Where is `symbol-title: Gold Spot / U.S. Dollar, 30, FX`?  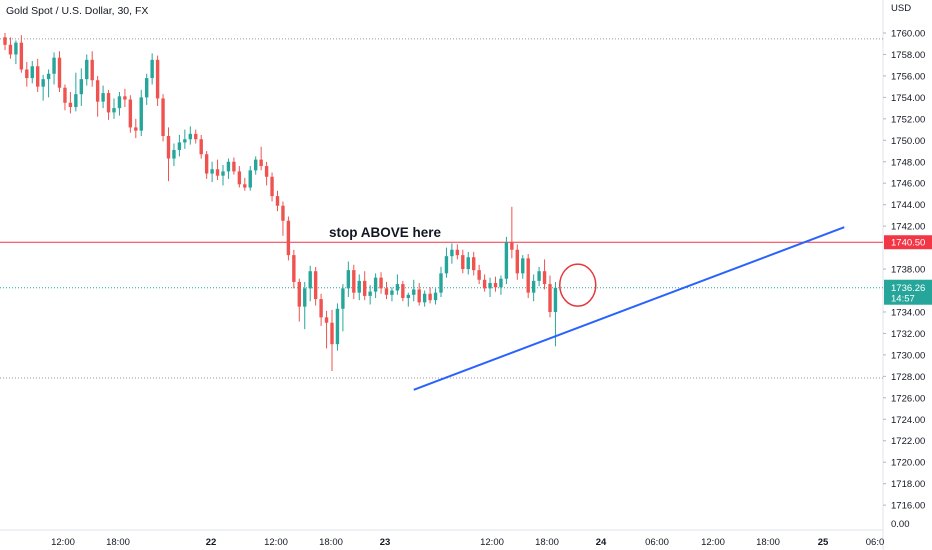
symbol-title: Gold Spot / U.S. Dollar, 30, FX is located at coordinates (77, 11).